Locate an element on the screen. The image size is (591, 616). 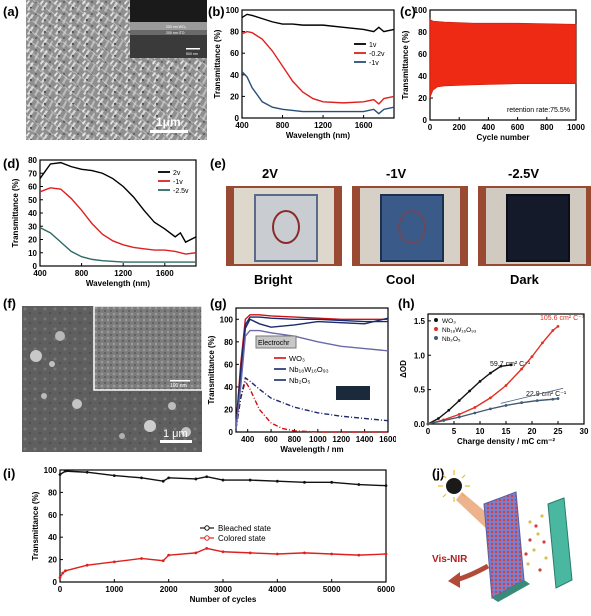
x-tick-label-i: 6000 is located at coordinates (386, 589).